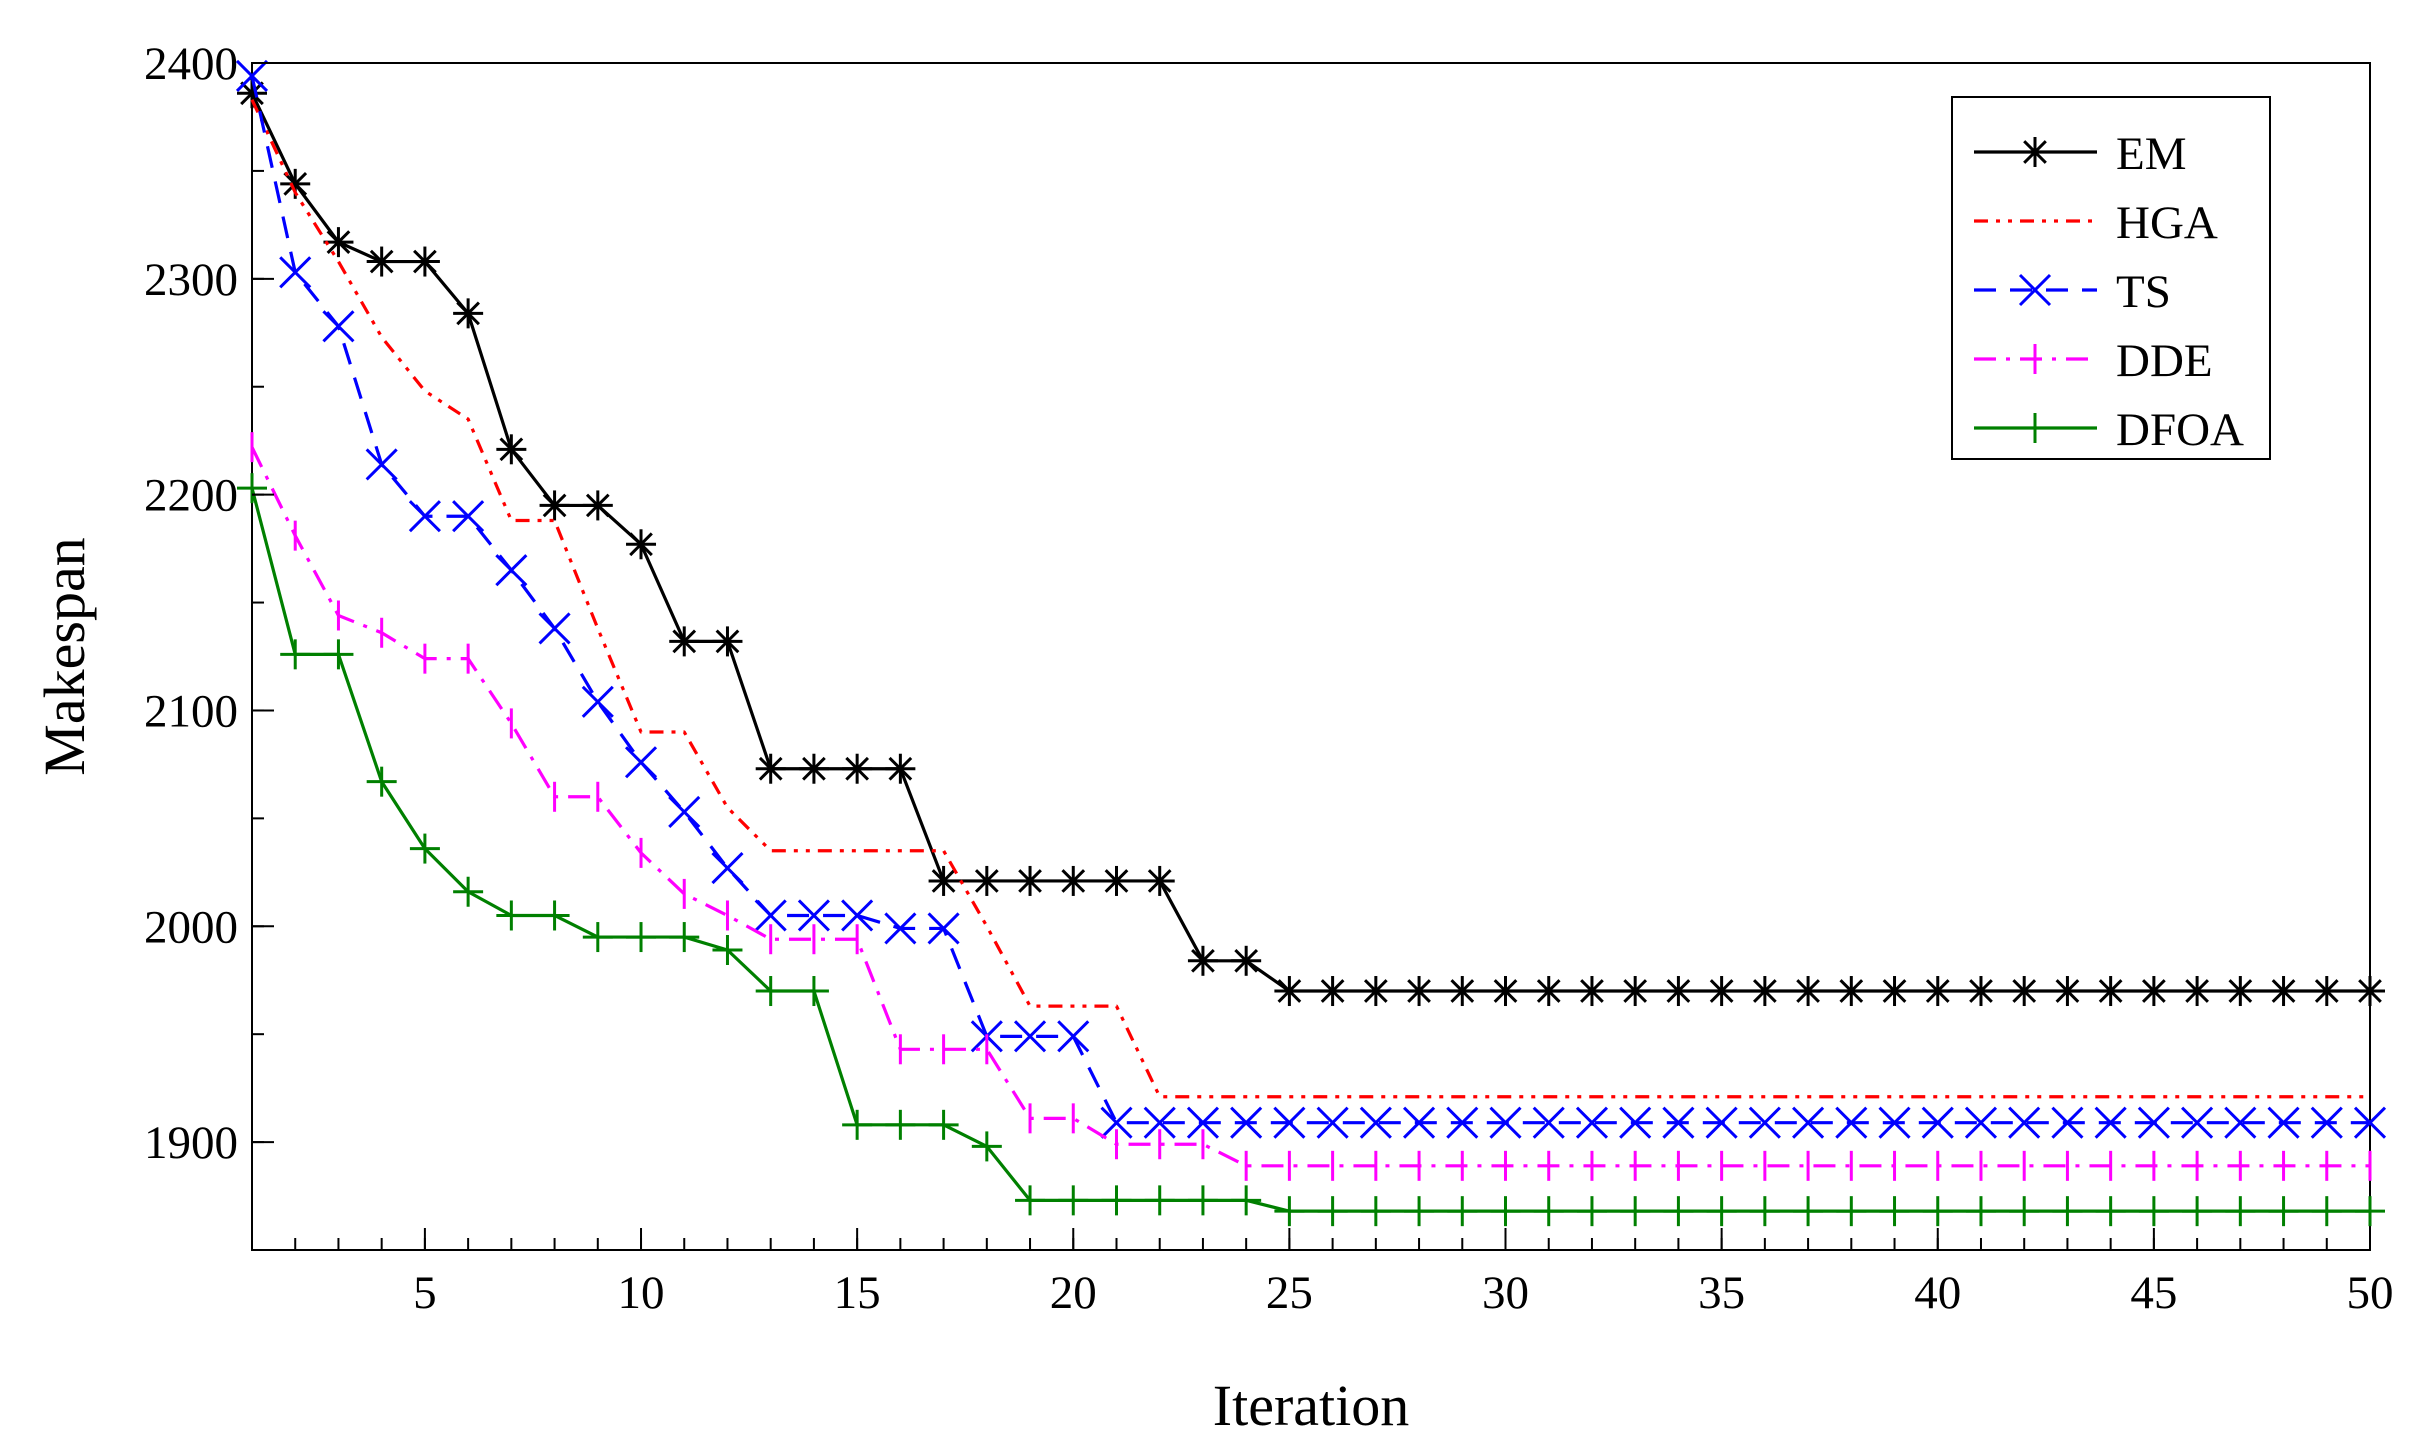  What do you see at coordinates (2080, 154) in the screenshot?
I see `legend-item-em: EM` at bounding box center [2080, 154].